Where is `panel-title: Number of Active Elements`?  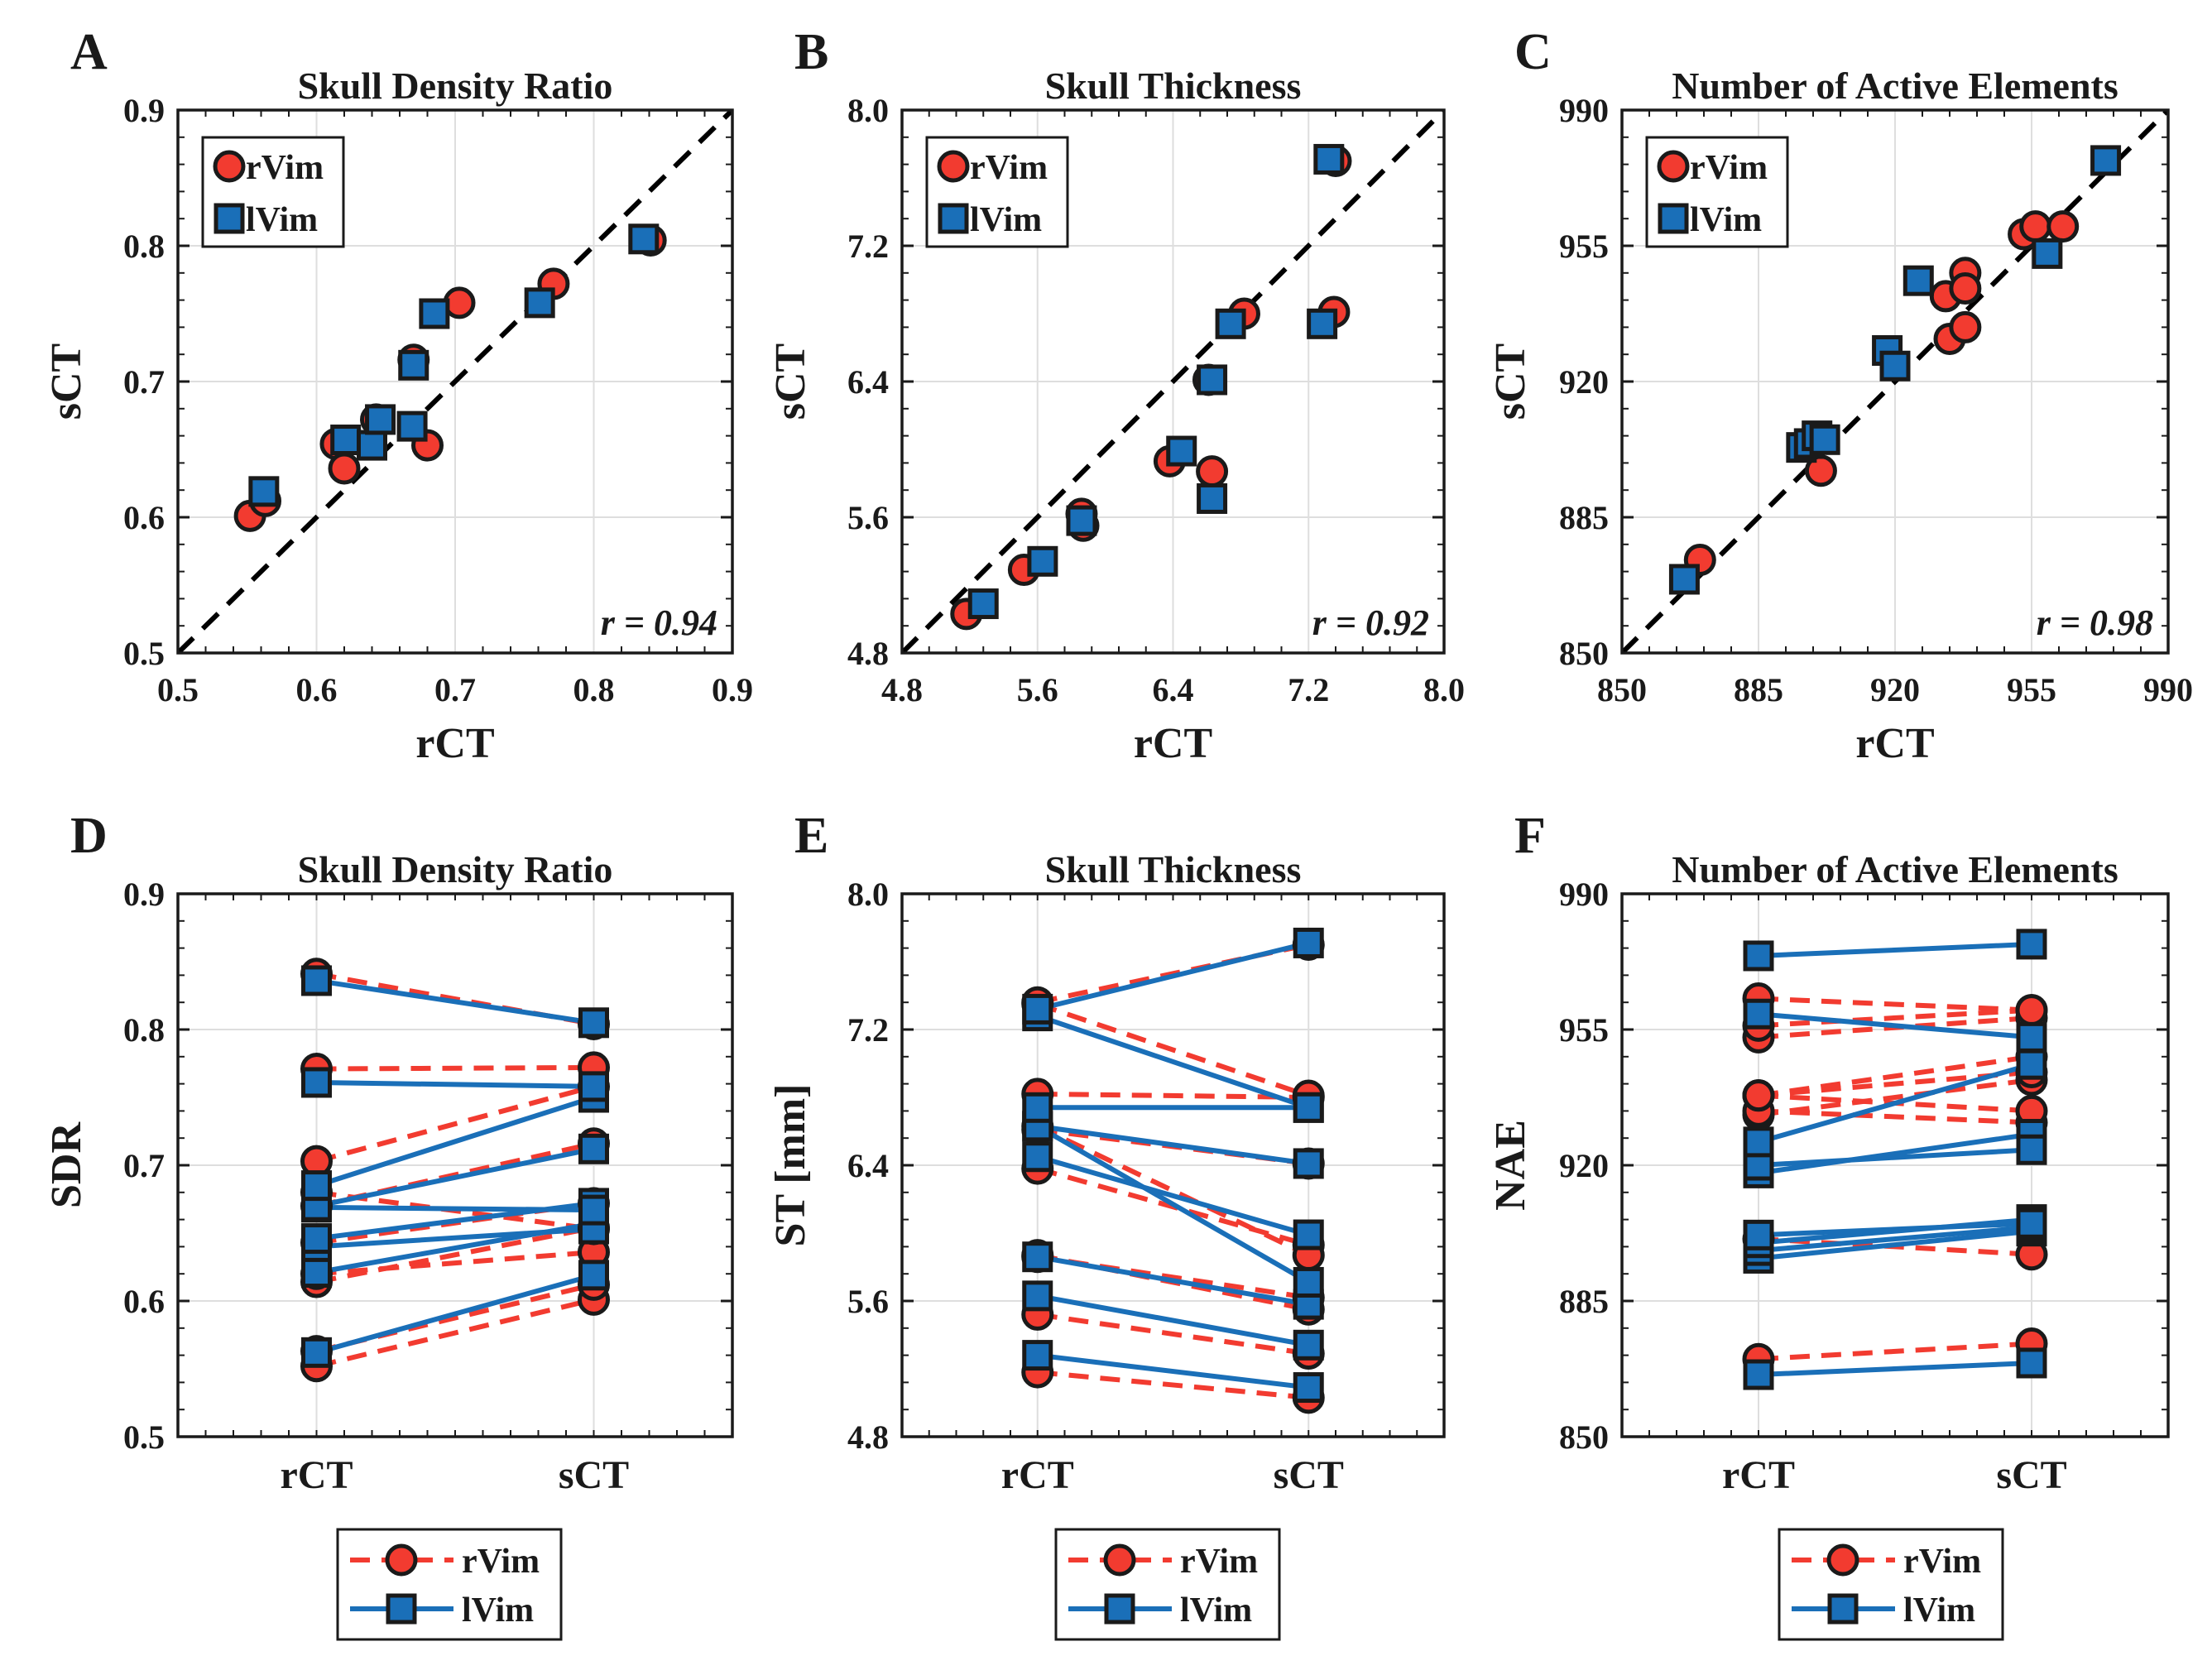
panel-title: Number of Active Elements is located at coordinates (1895, 869).